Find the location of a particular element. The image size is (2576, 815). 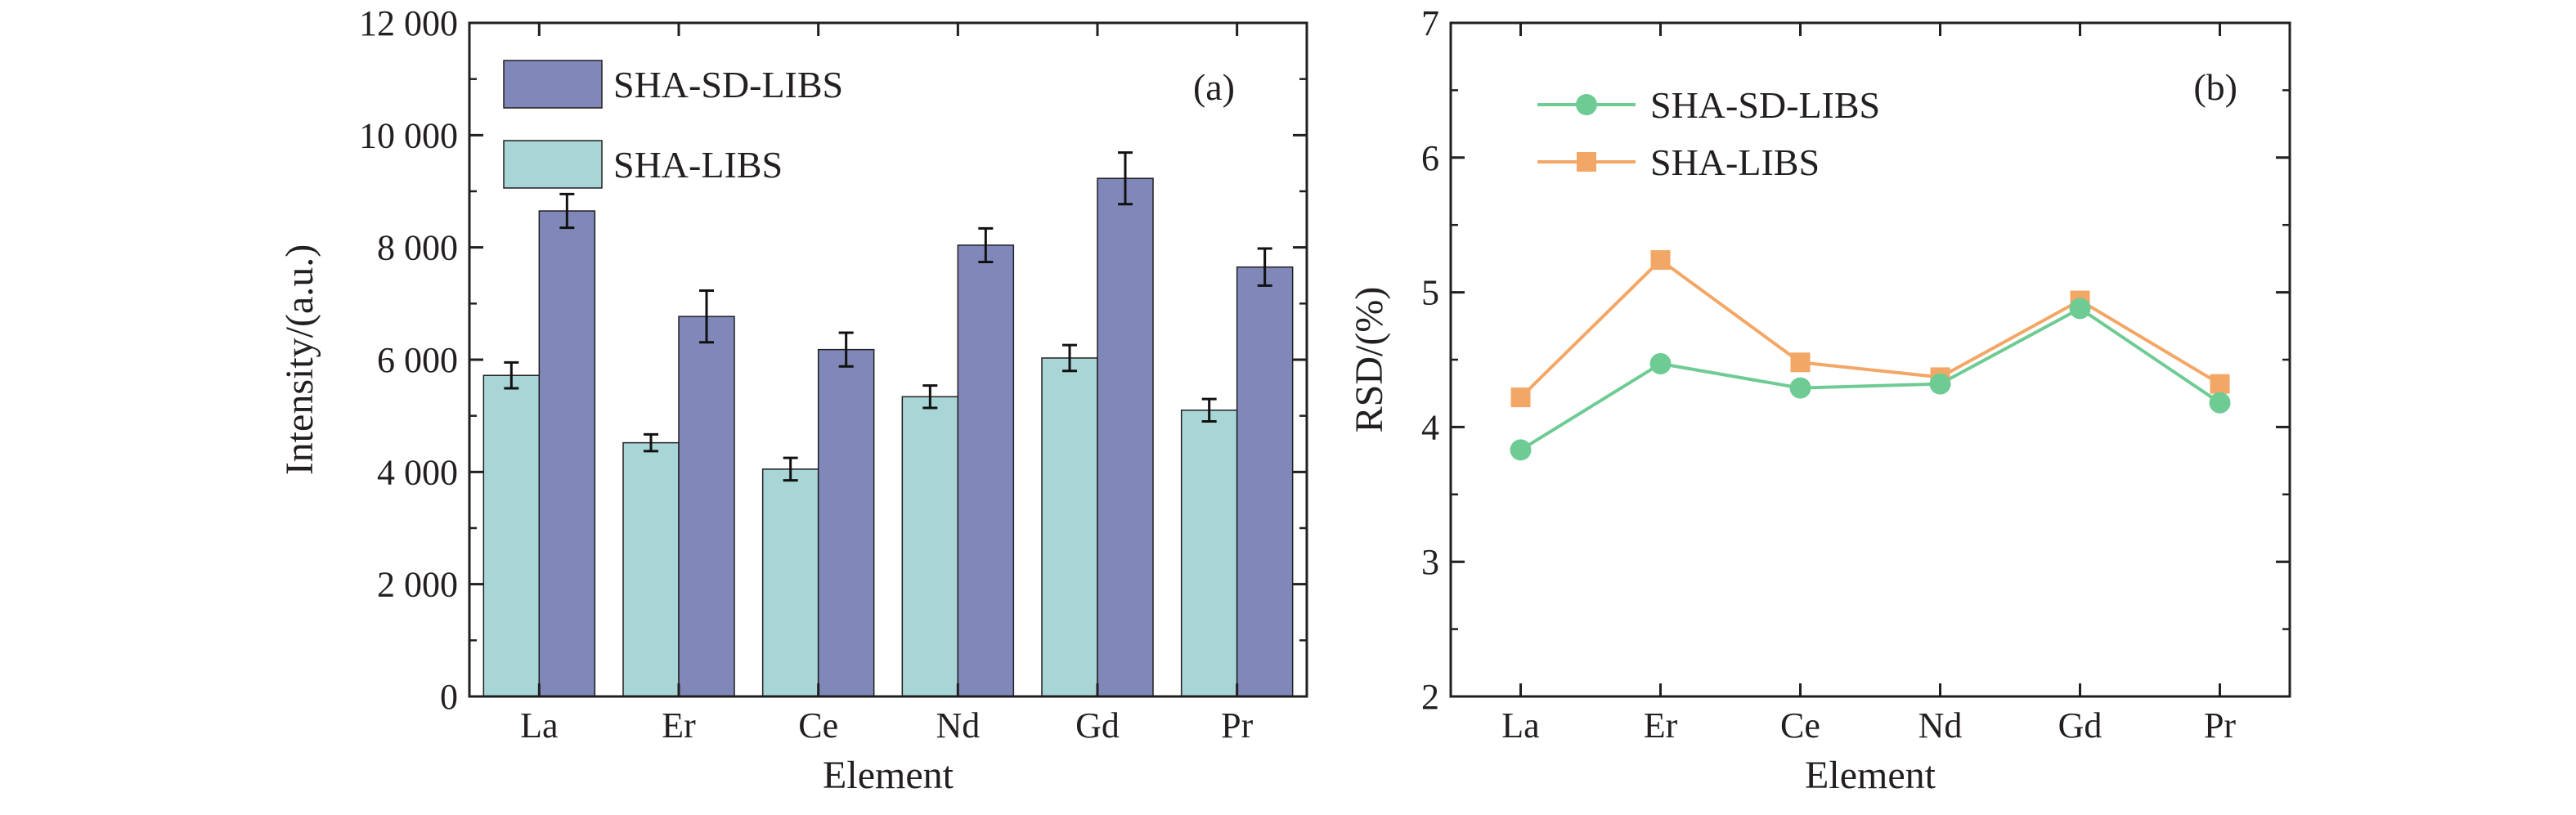

point-sha-sd-libs-er is located at coordinates (1660, 363).